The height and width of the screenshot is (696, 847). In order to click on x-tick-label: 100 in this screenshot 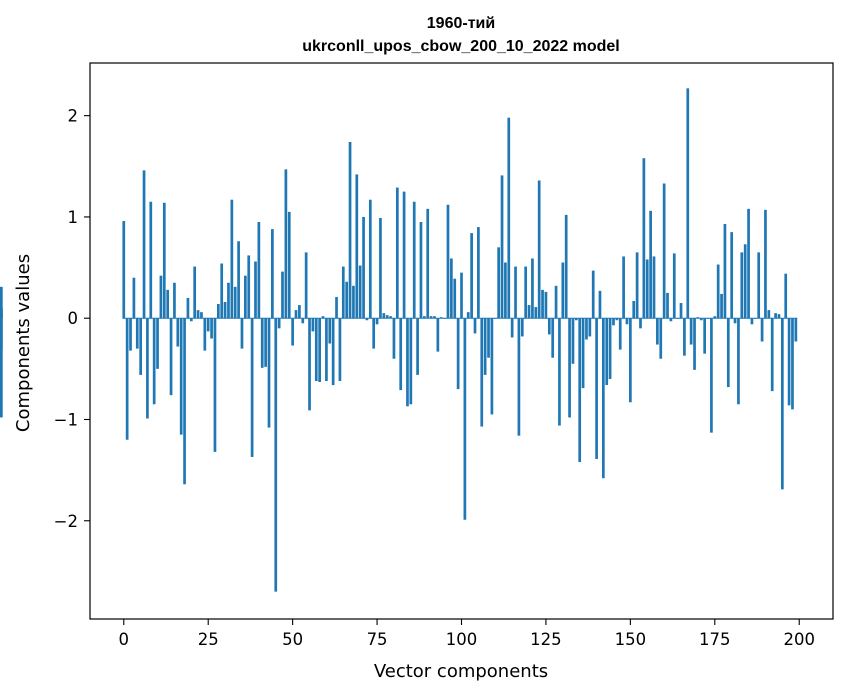, I will do `click(462, 639)`.